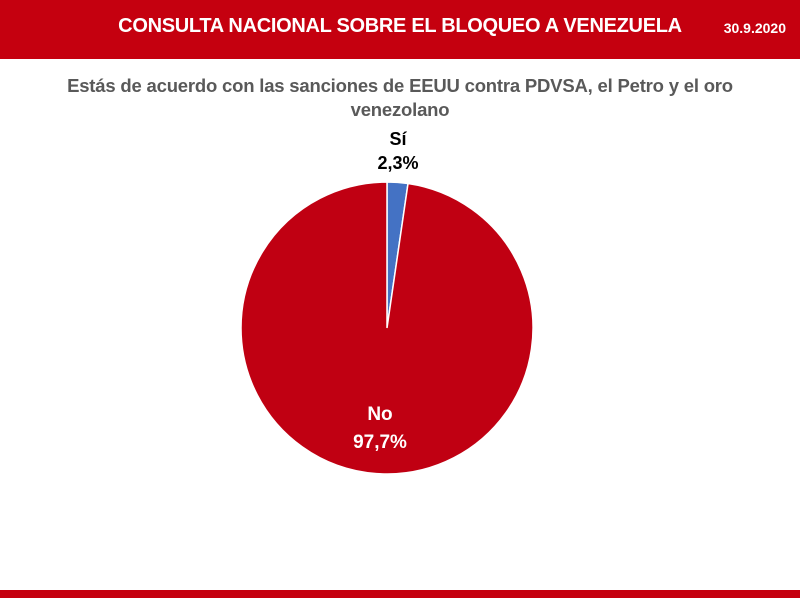 The image size is (800, 598). I want to click on date-label: 30.9.2020, so click(754, 28).